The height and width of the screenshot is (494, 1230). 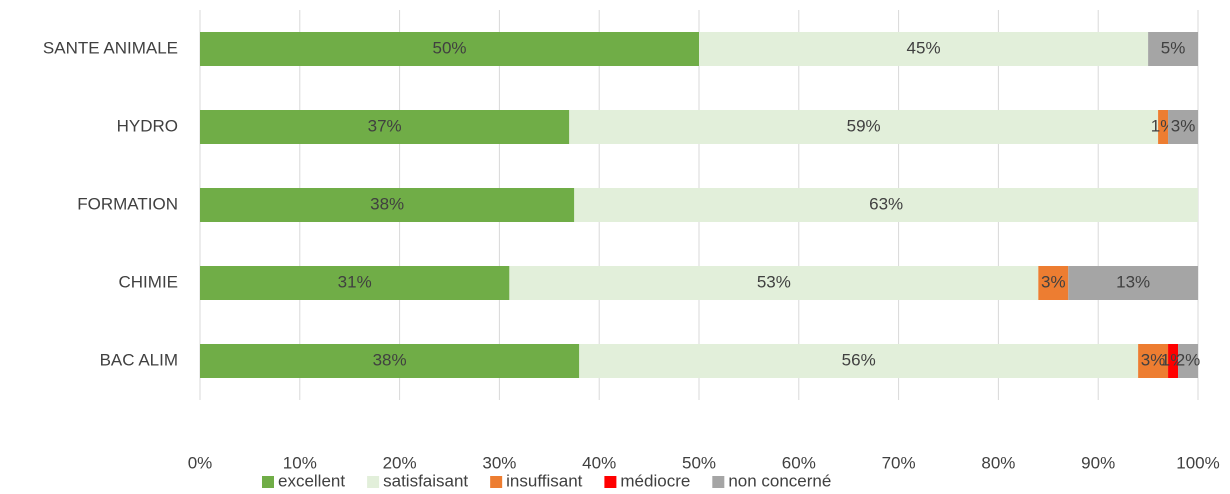 I want to click on data-label: 13%, so click(x=1133, y=281).